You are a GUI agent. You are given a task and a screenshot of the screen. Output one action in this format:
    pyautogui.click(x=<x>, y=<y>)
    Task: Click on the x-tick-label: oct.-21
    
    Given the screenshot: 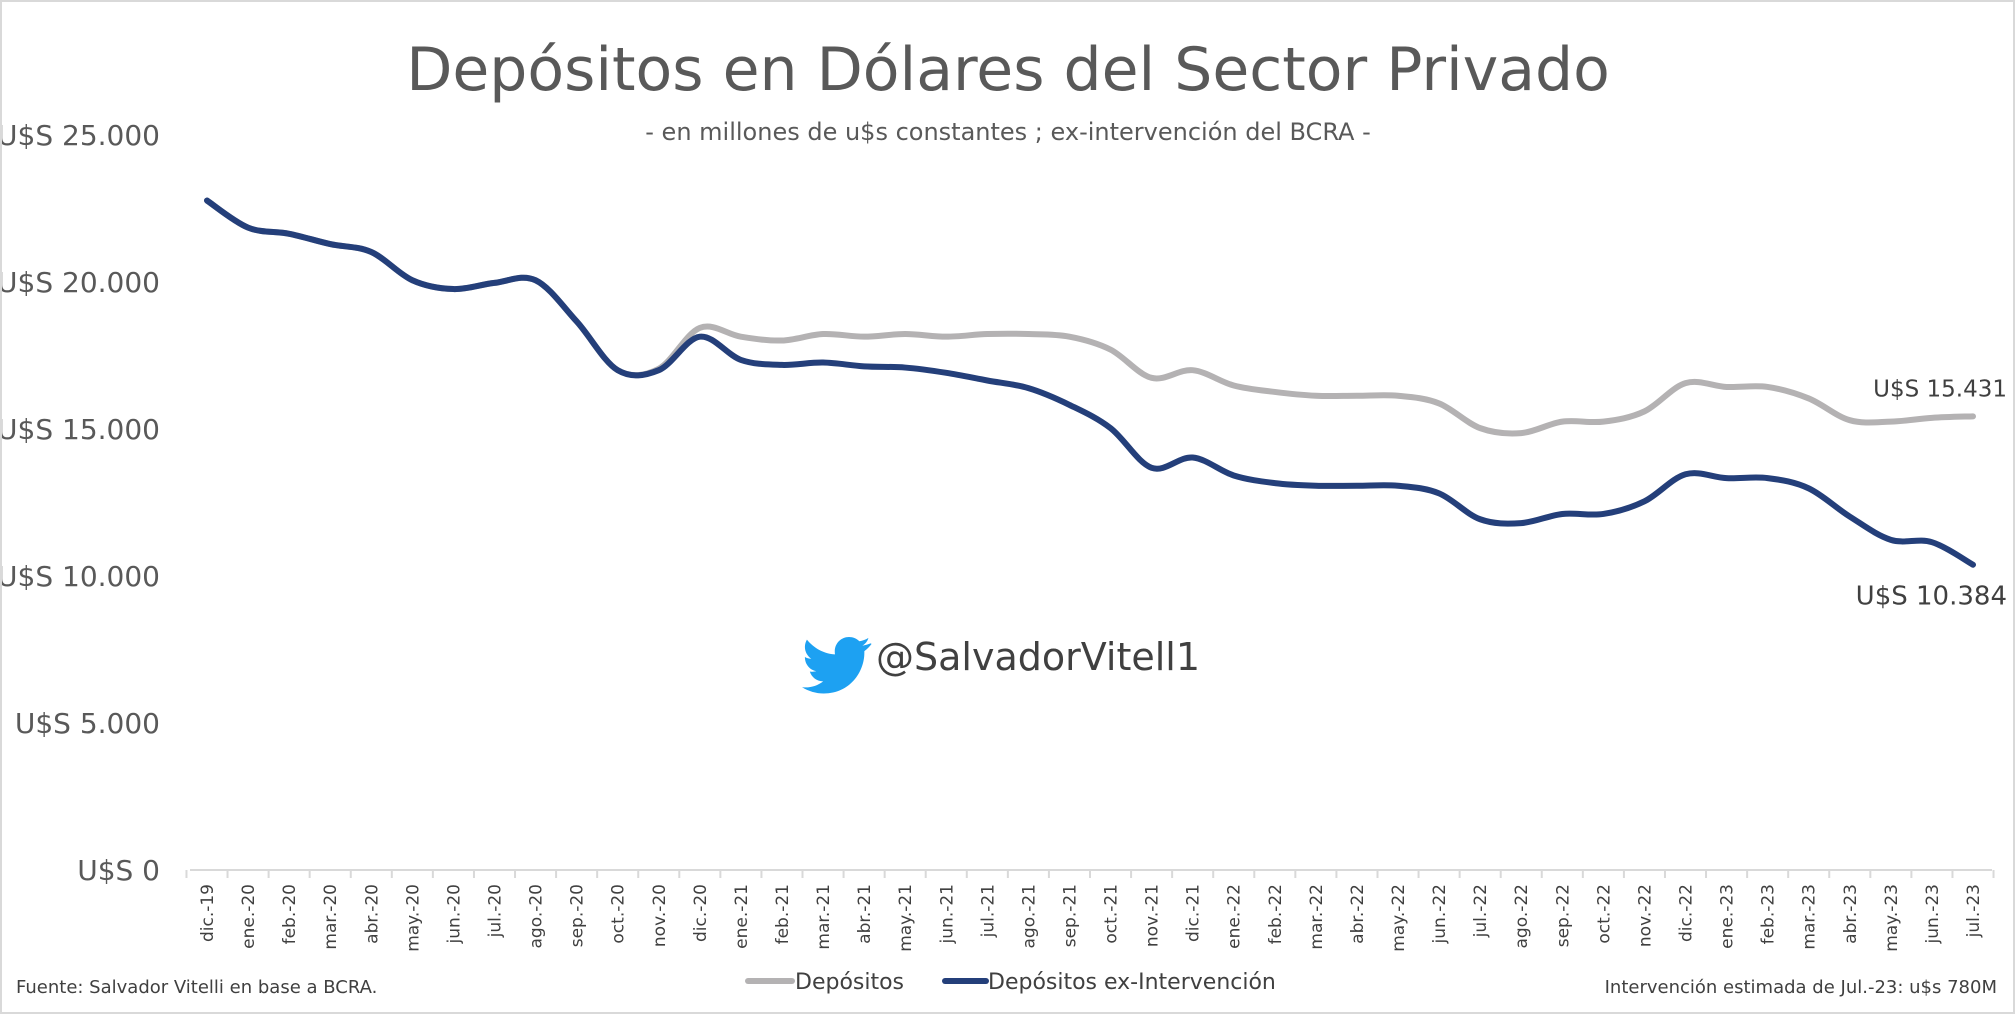 What is the action you would take?
    pyautogui.click(x=1112, y=914)
    